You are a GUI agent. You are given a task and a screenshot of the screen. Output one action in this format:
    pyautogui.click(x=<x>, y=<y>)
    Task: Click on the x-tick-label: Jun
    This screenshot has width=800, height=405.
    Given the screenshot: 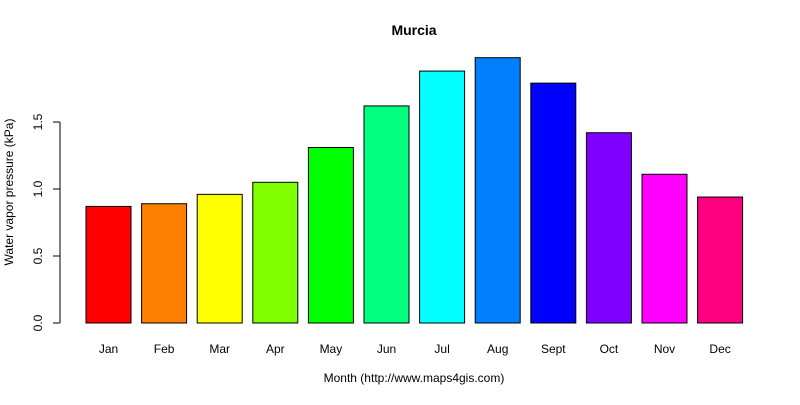 What is the action you would take?
    pyautogui.click(x=386, y=349)
    